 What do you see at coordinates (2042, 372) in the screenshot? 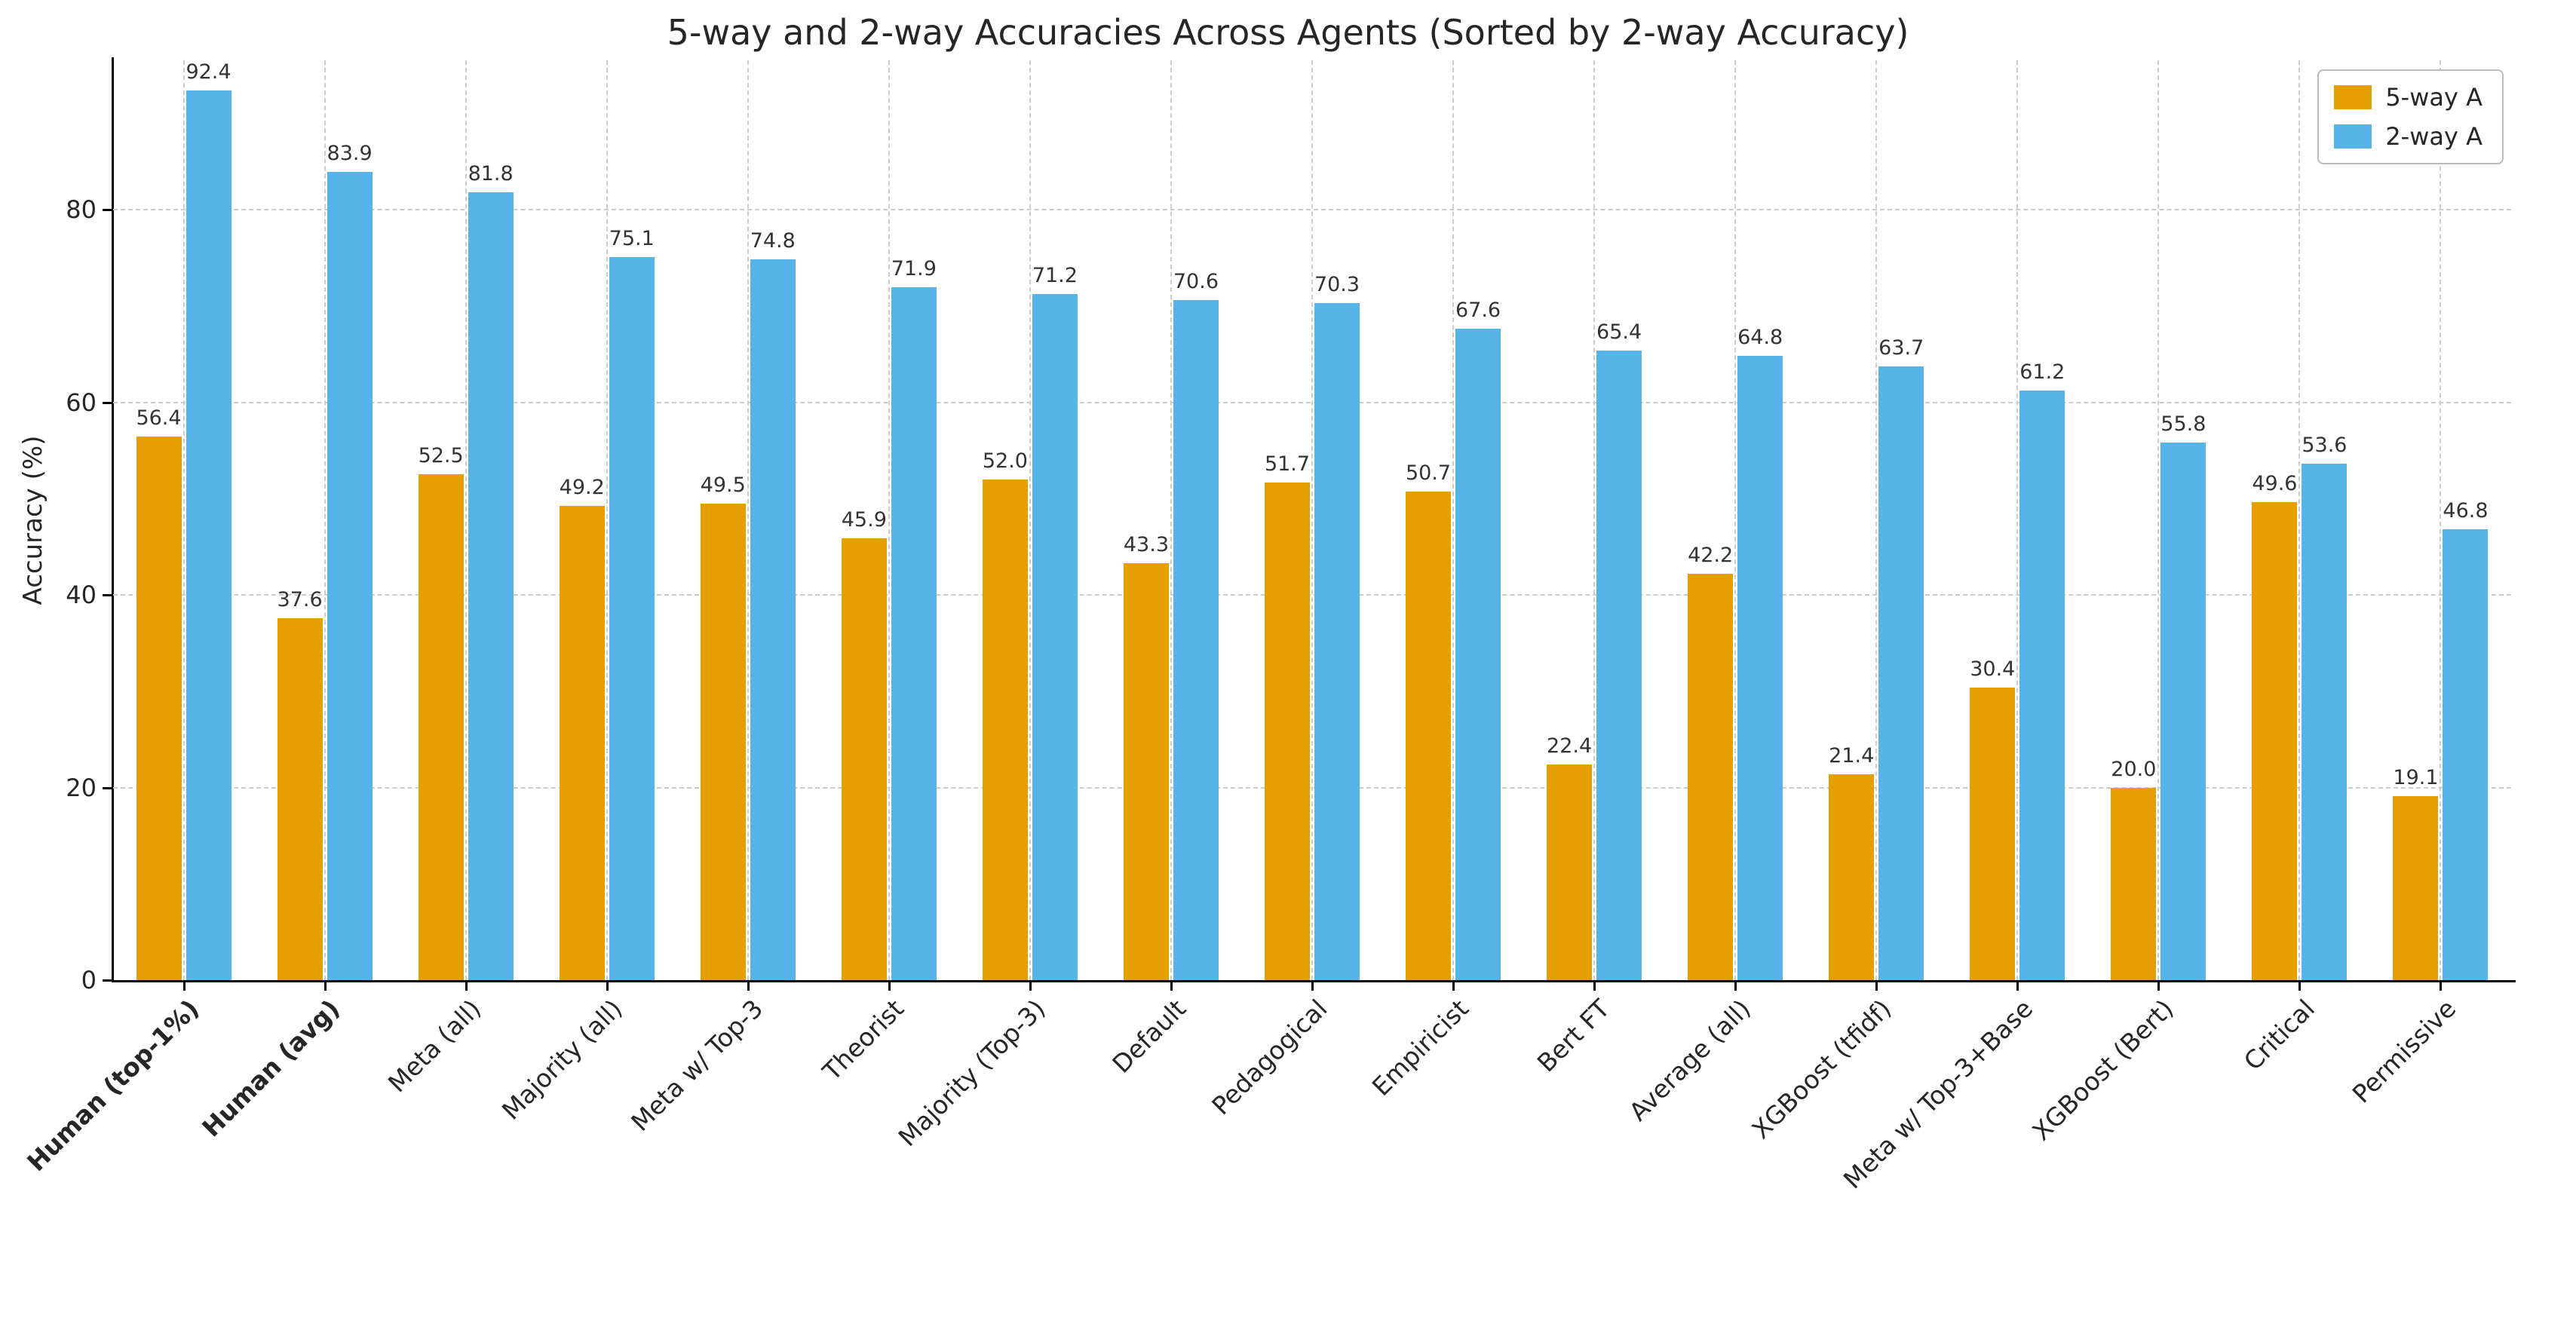
I see `bar-value-label: 61.2` at bounding box center [2042, 372].